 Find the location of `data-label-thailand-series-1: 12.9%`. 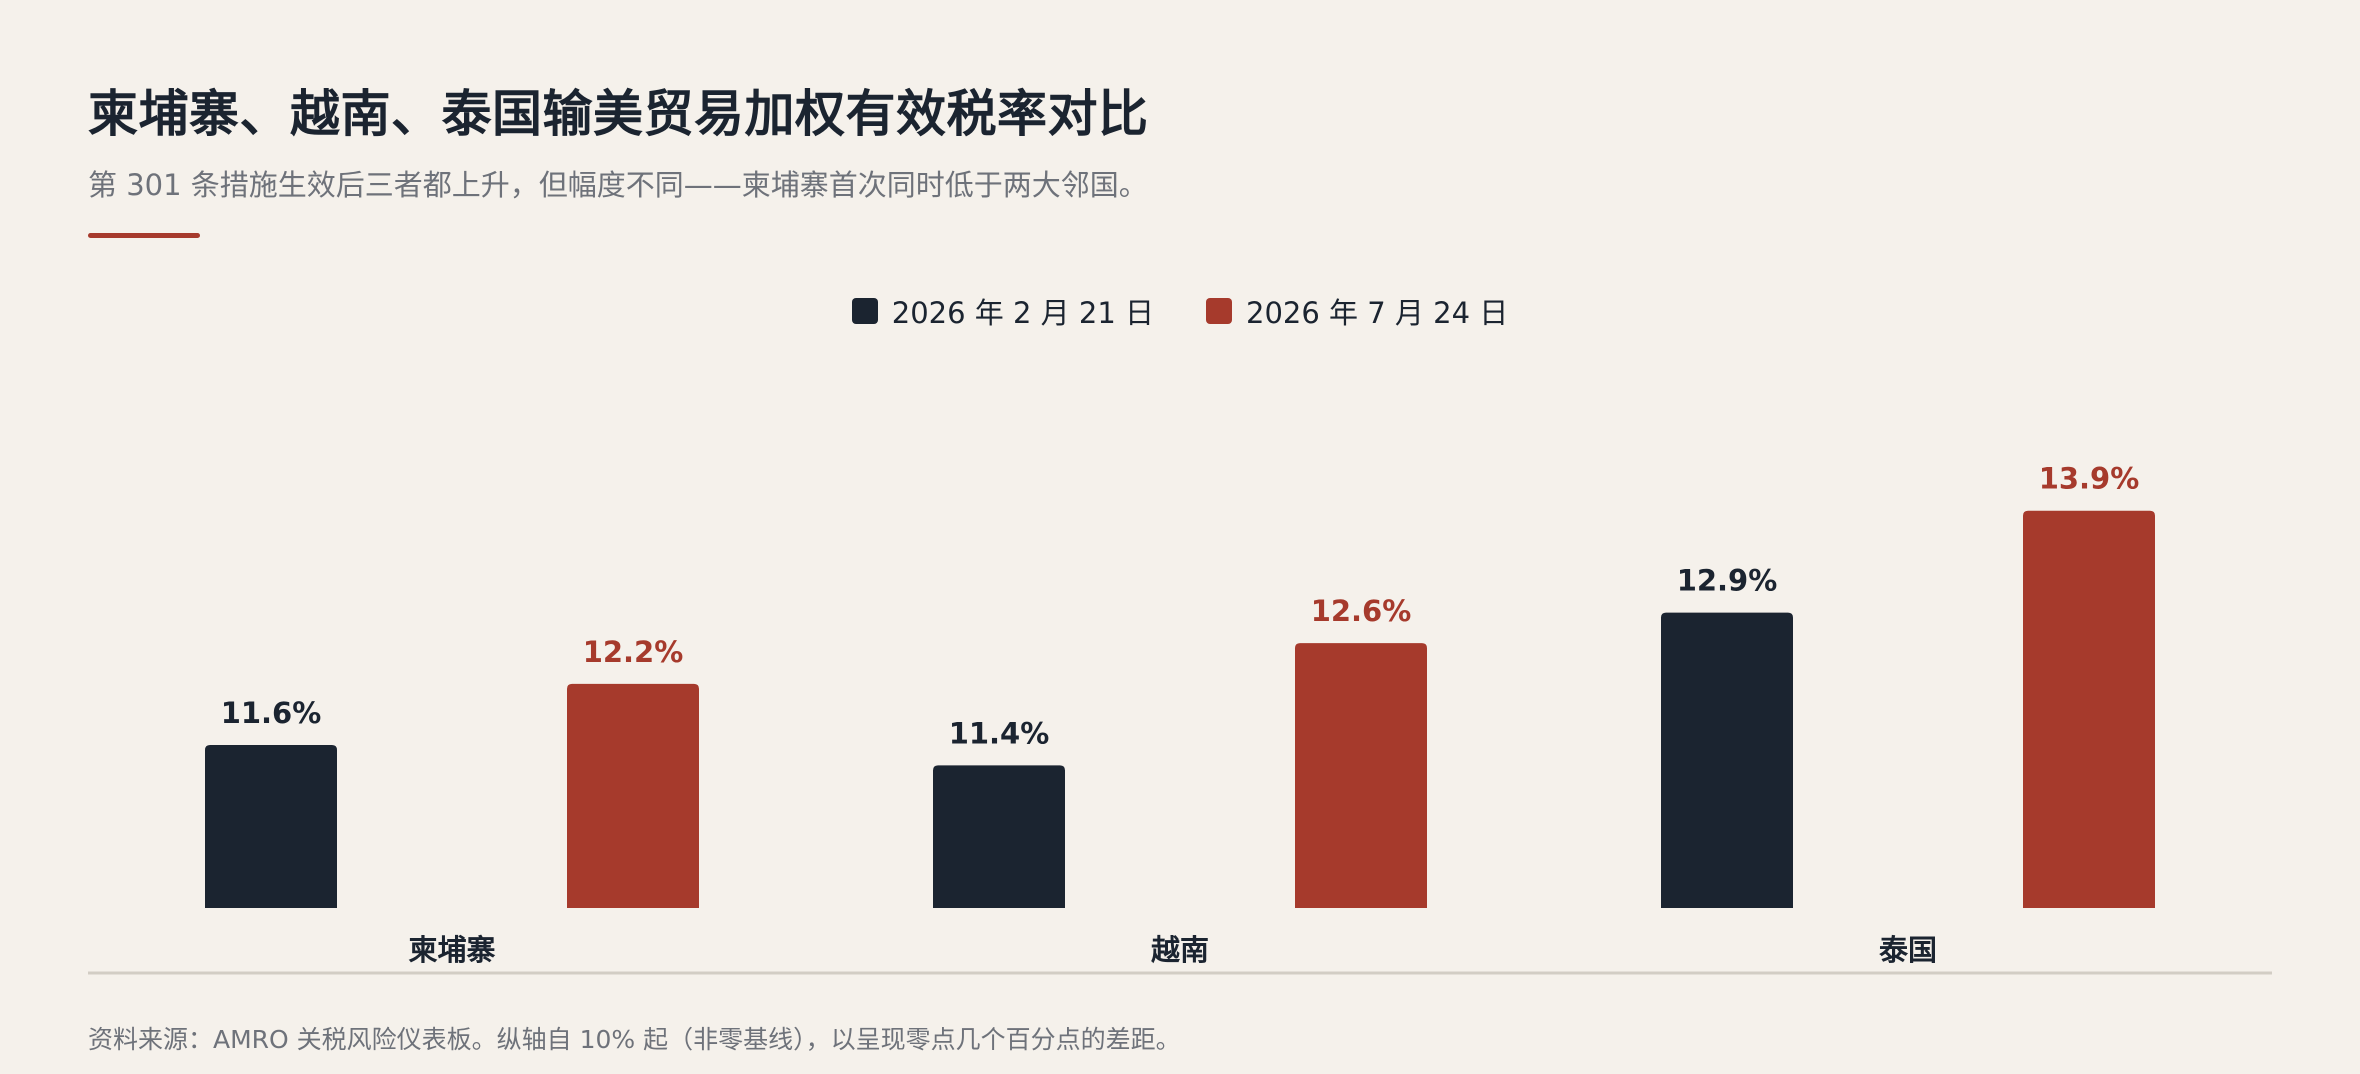

data-label-thailand-series-1: 12.9% is located at coordinates (1727, 581).